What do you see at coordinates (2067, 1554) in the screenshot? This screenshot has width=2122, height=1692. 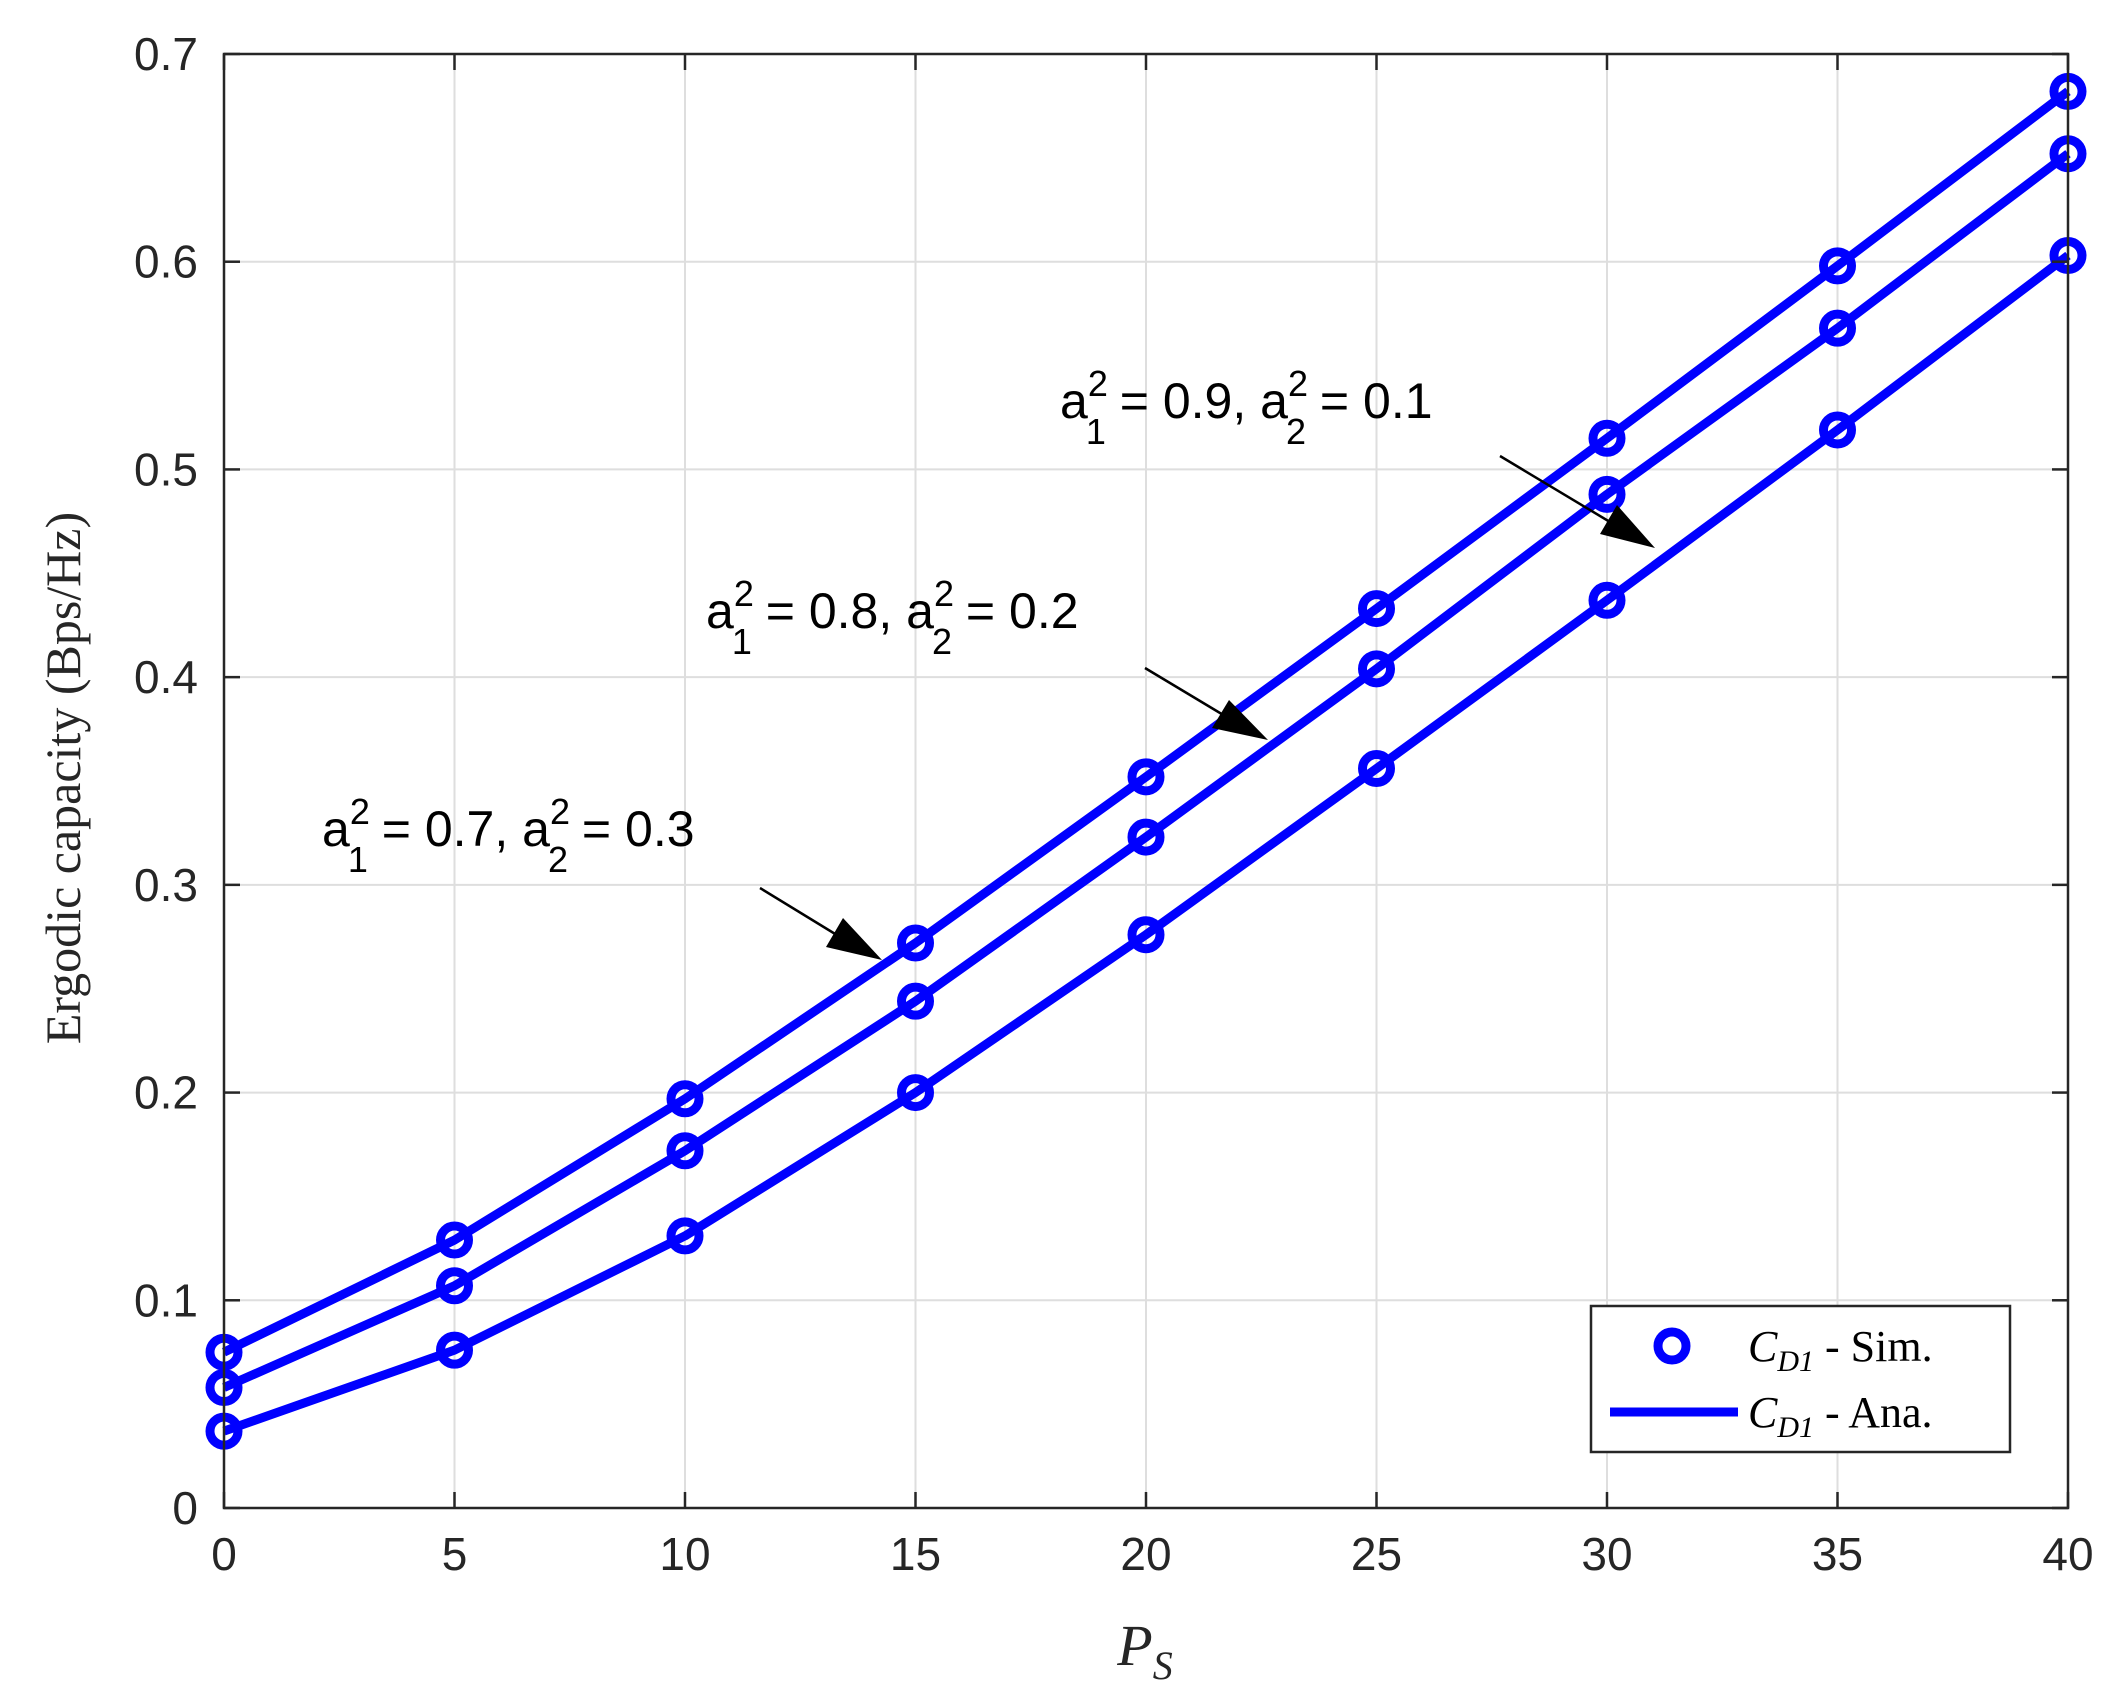 I see `x-tick-label: 40` at bounding box center [2067, 1554].